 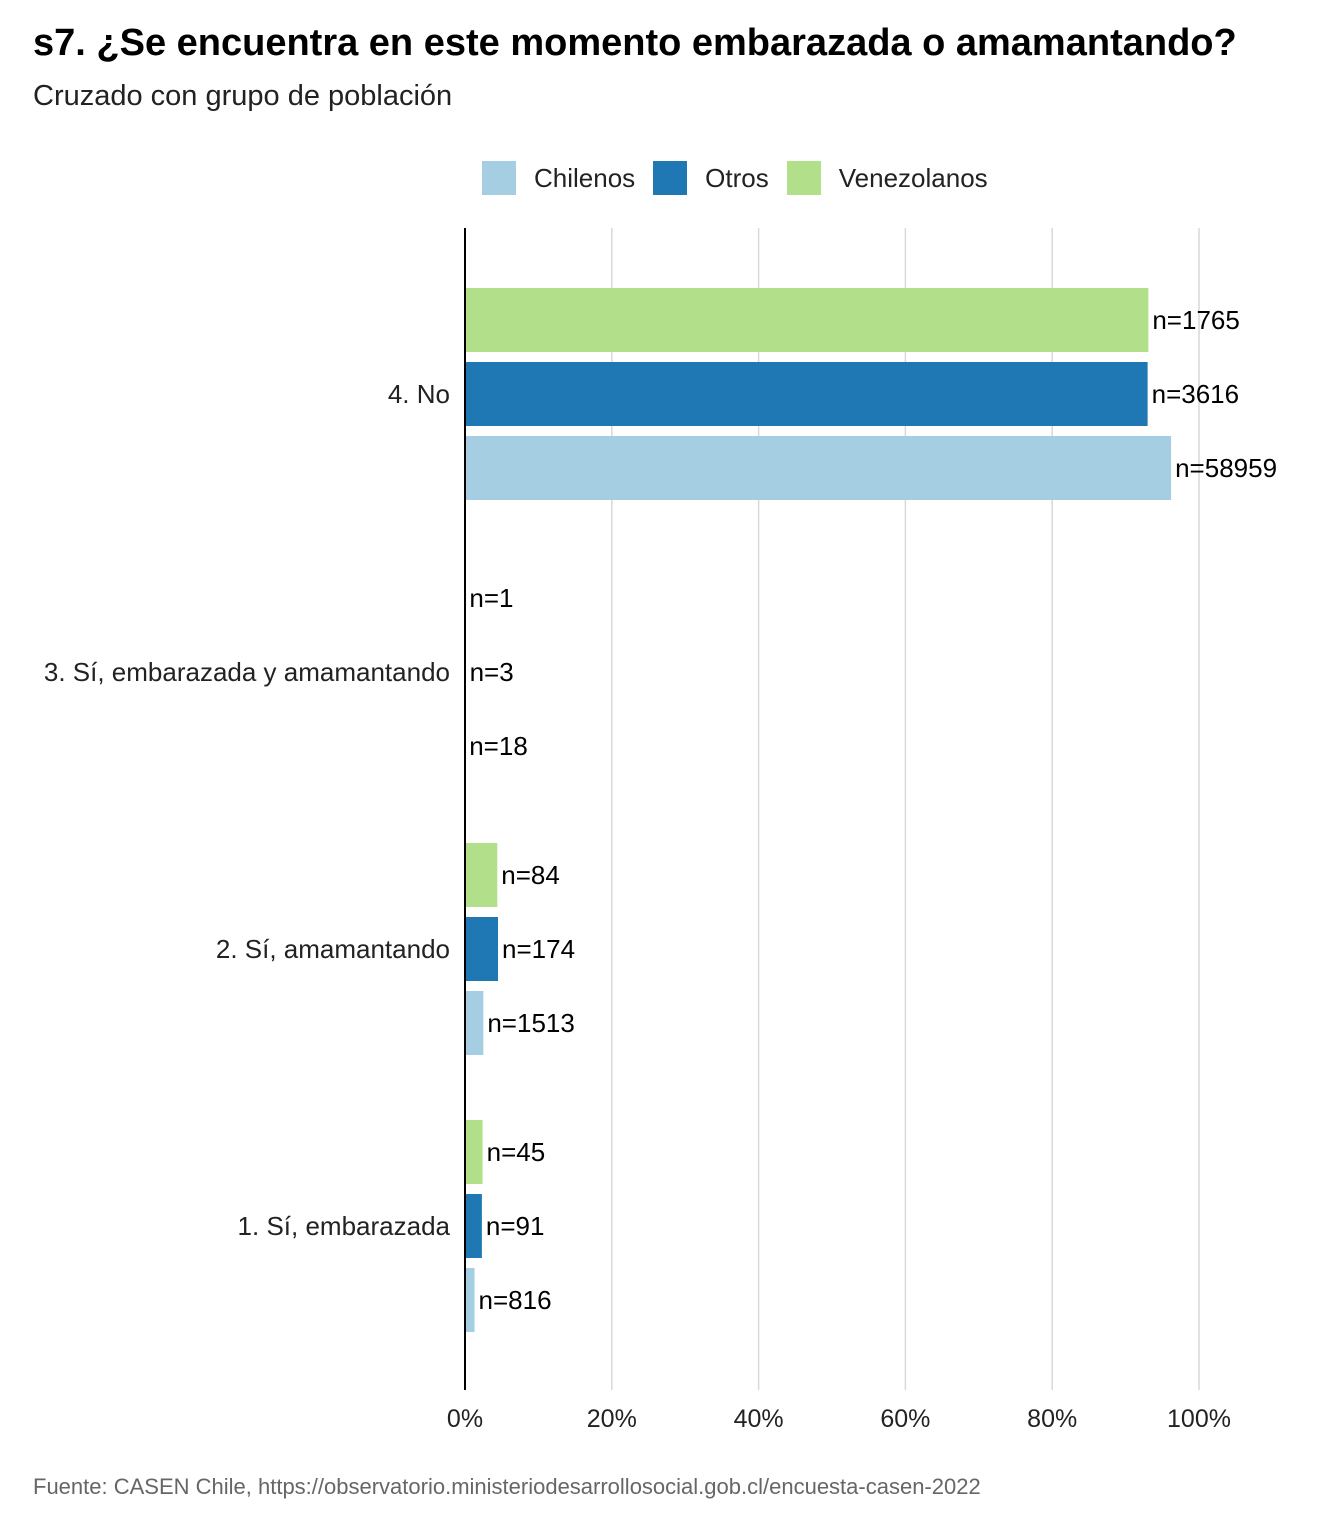 I want to click on x-tick-label: 60%, so click(x=905, y=1419).